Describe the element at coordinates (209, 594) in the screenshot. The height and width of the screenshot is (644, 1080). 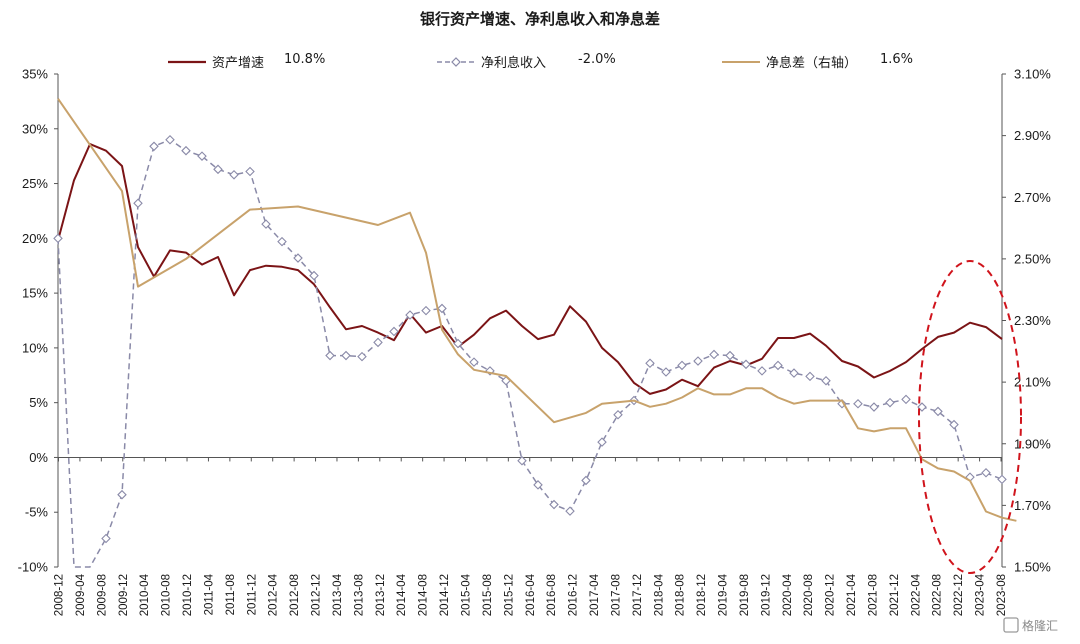
I see `x-tick-label: 2011-04` at that location.